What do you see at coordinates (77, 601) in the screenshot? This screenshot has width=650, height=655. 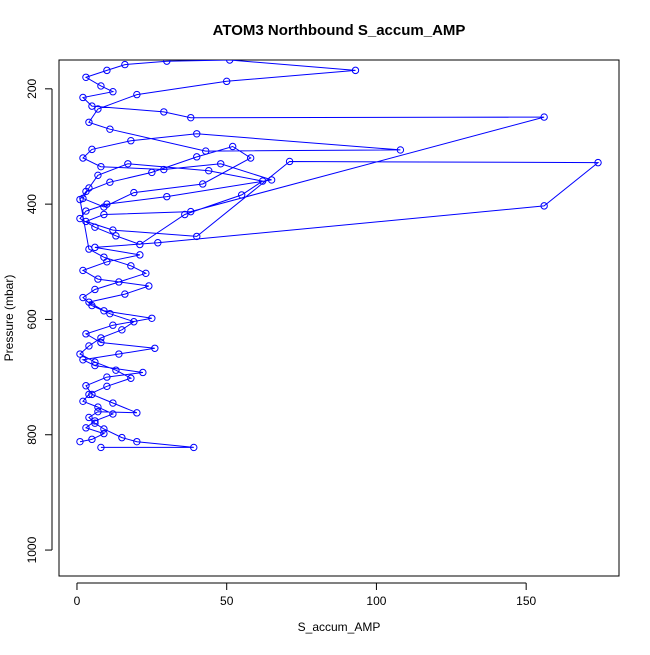 I see `x-tick-label: 0` at bounding box center [77, 601].